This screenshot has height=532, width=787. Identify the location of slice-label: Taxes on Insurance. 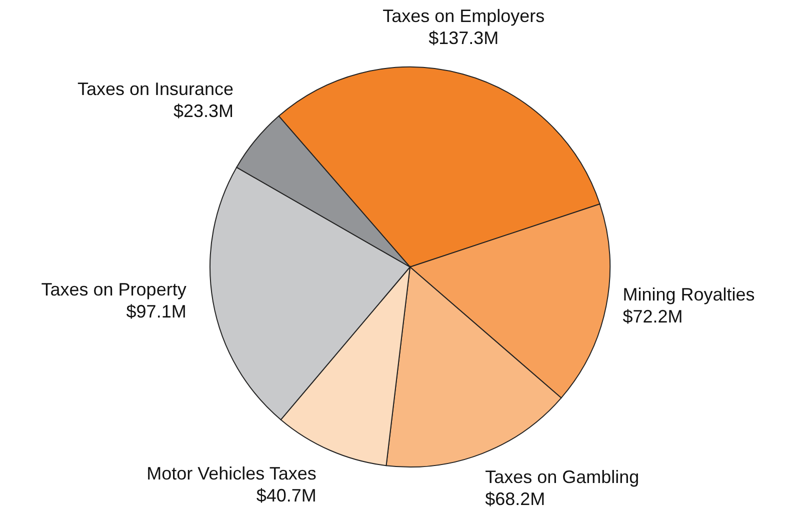
(155, 88).